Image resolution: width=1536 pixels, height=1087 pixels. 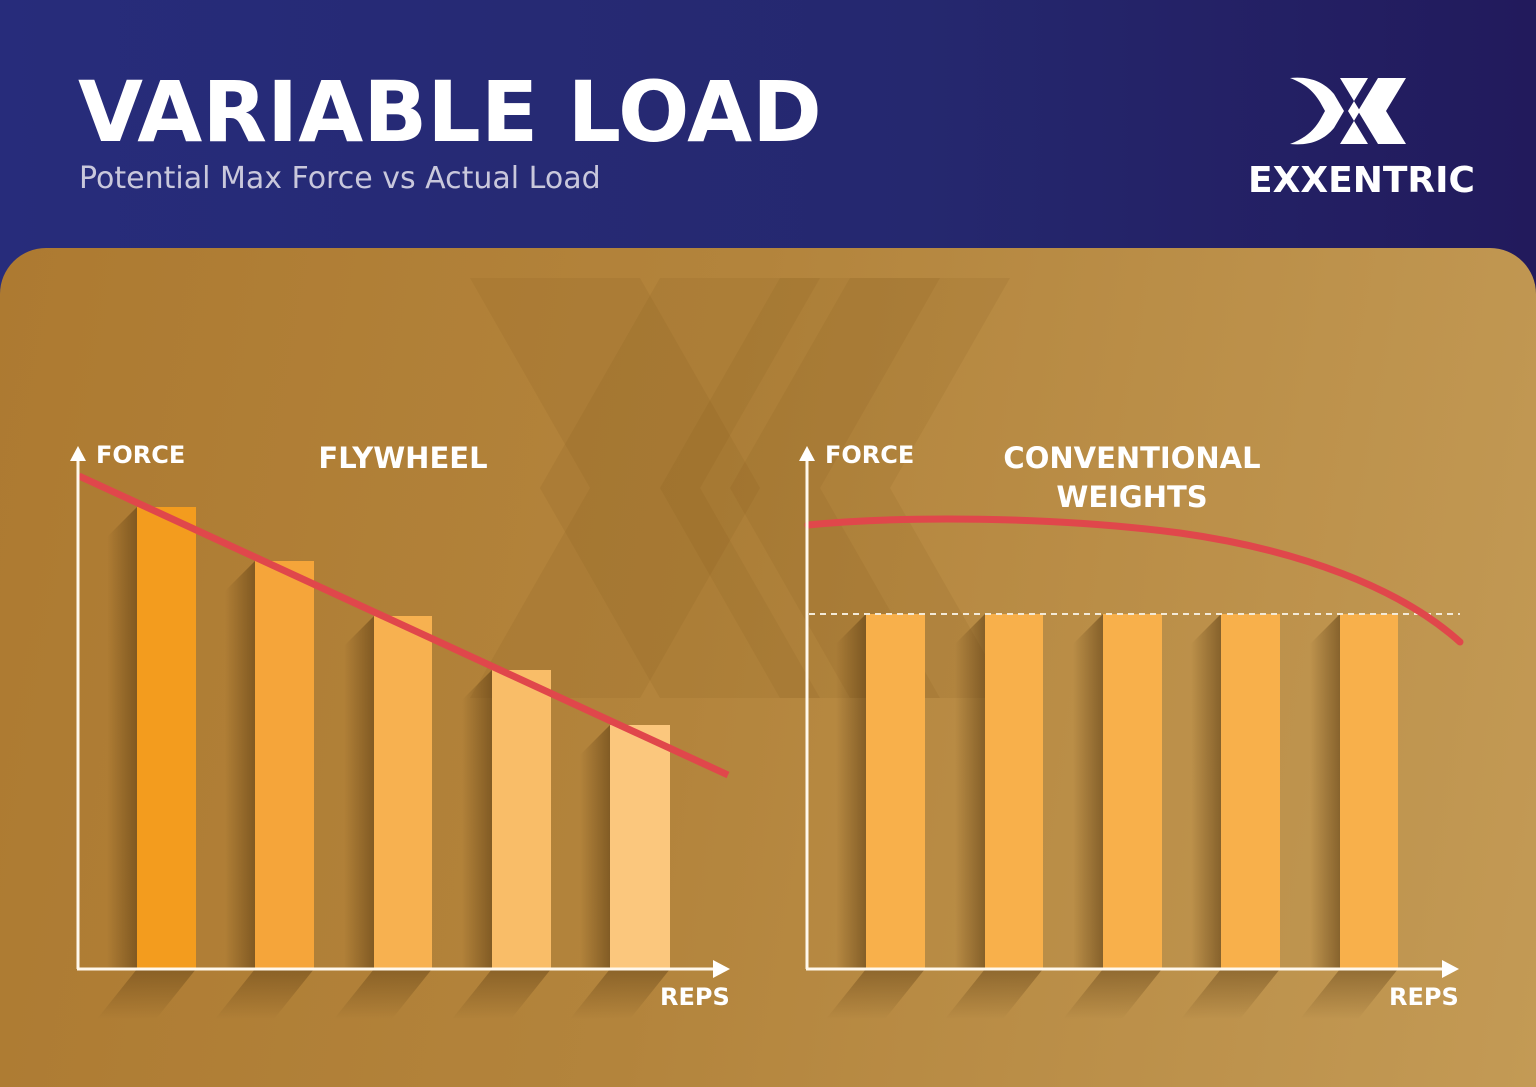 I want to click on watermark-logo, so click(x=740, y=488).